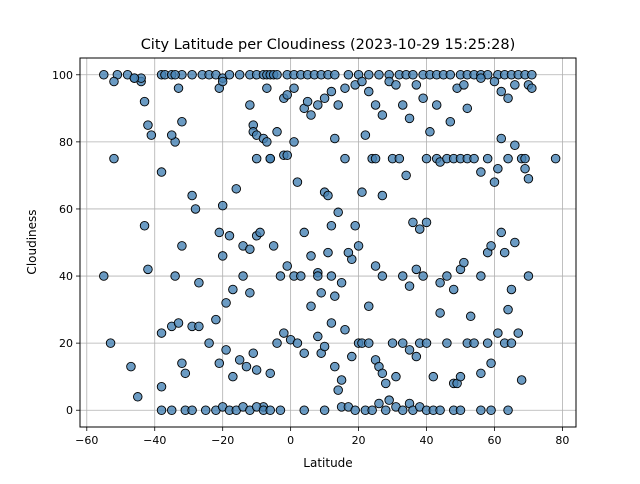  Describe the element at coordinates (494, 440) in the screenshot. I see `x-tick-label: 60` at that location.